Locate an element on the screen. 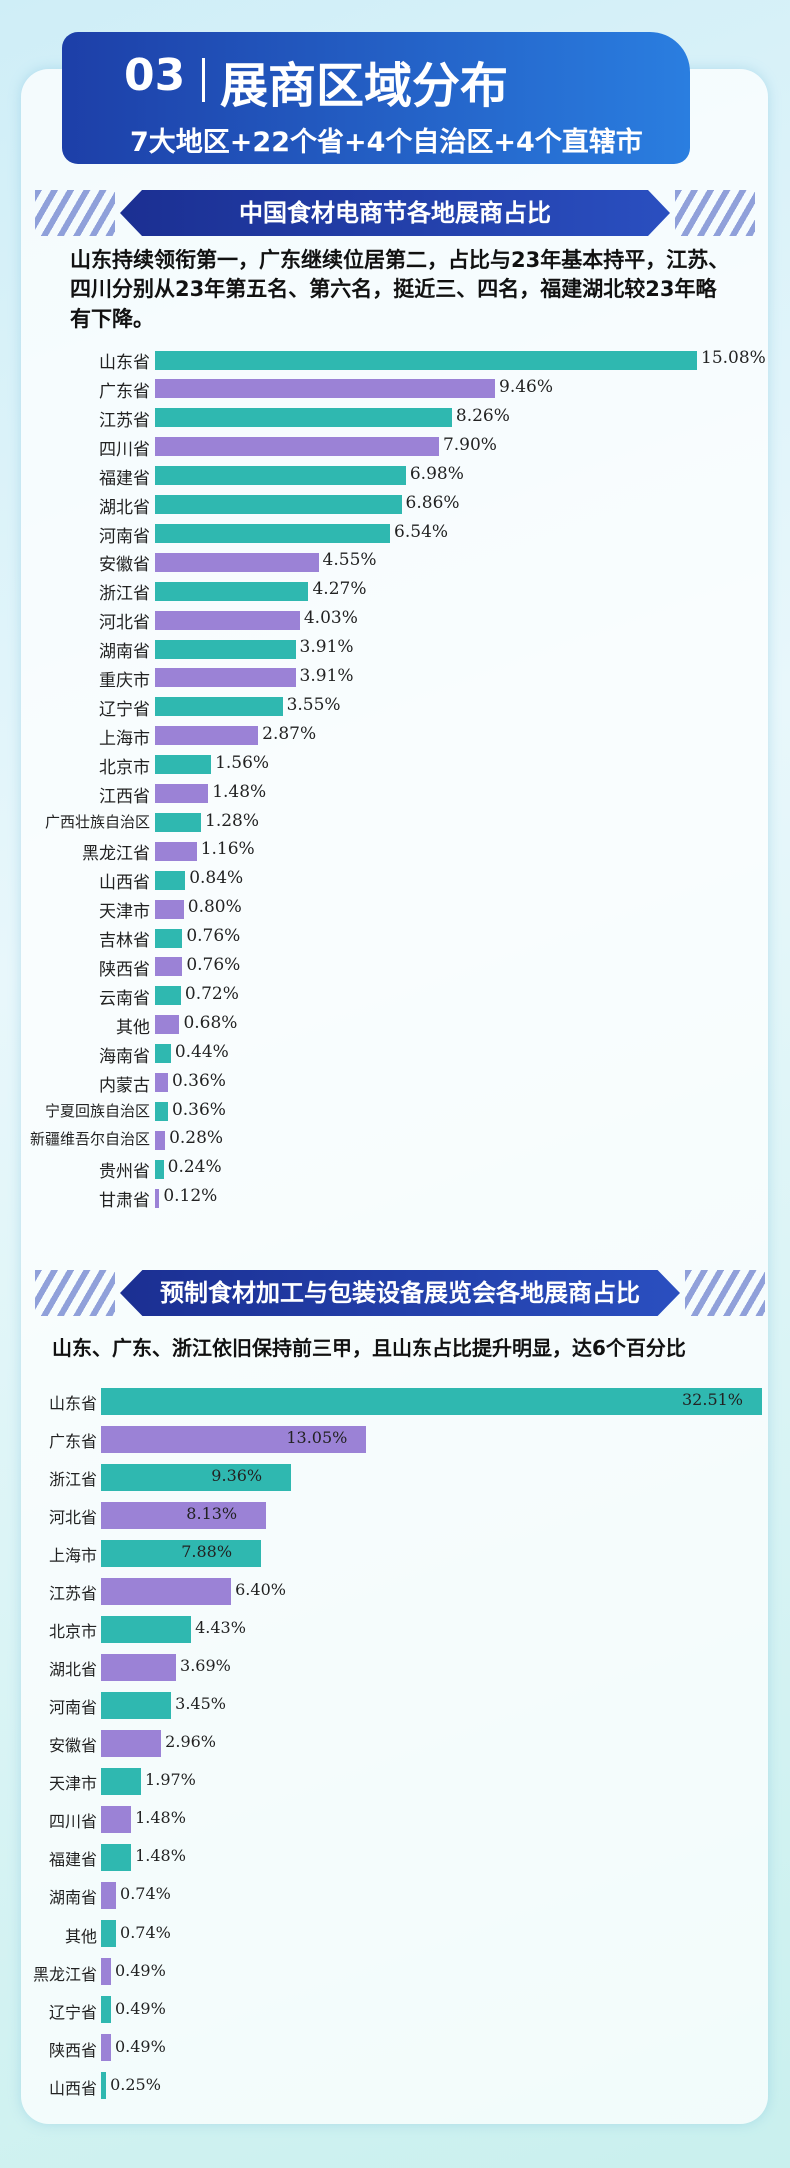  value-label: 0.25% is located at coordinates (135, 2084).